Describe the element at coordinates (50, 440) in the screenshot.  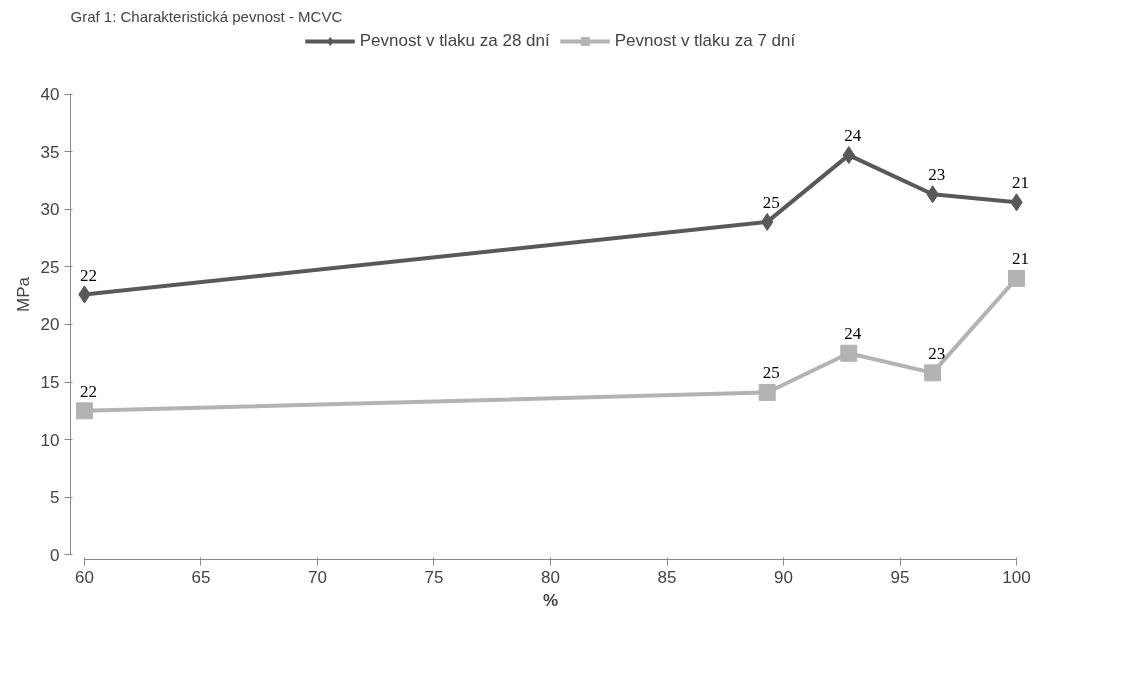
I see `y-tick-label: 10` at that location.